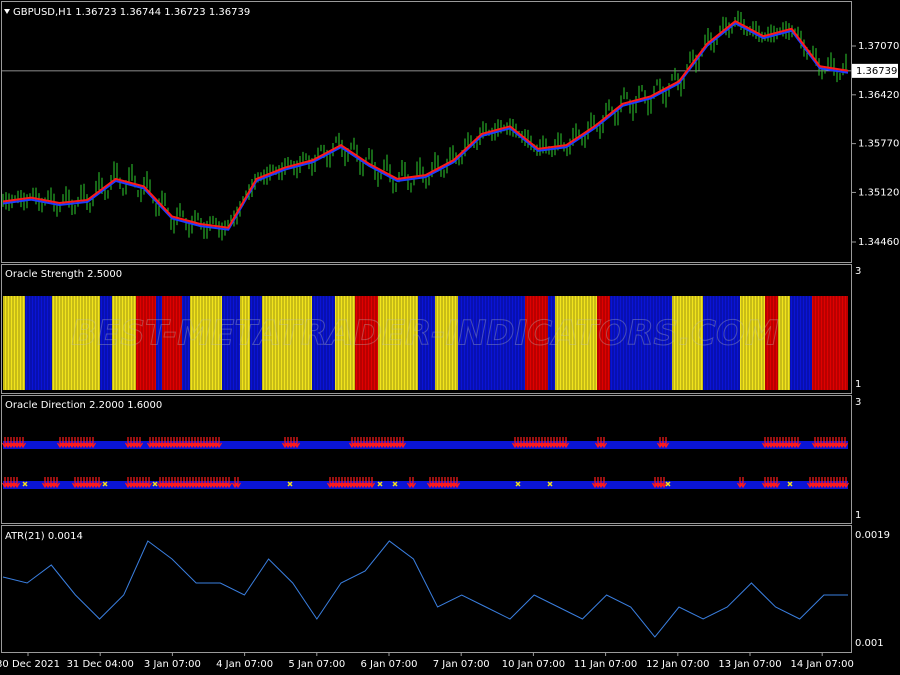 The image size is (900, 675). Describe the element at coordinates (858, 271) in the screenshot. I see `strength-axis-top: 3` at that location.